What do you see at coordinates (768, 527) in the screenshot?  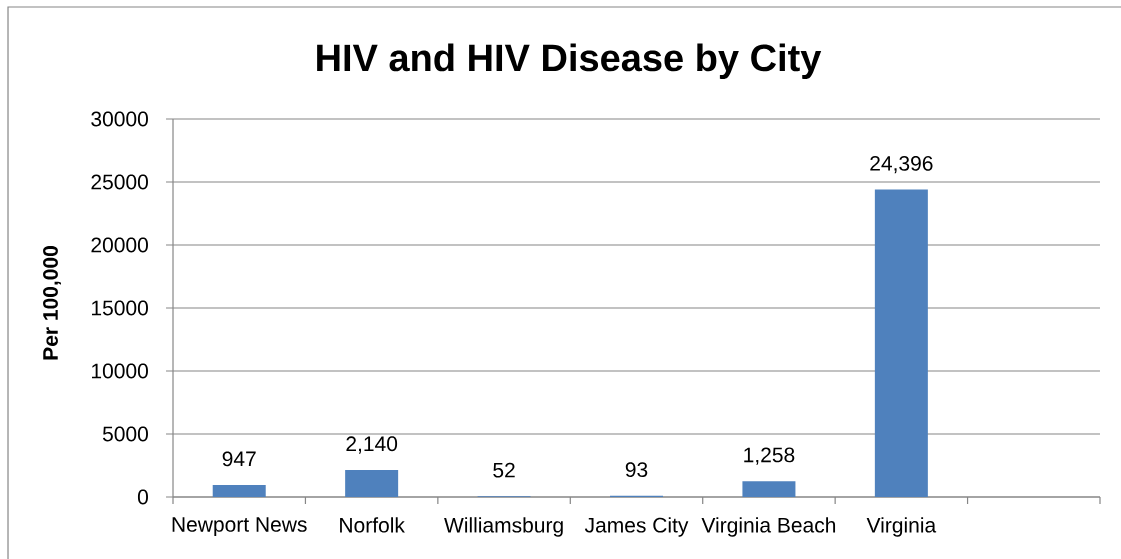 I see `x-tick-label: Virginia Beach` at bounding box center [768, 527].